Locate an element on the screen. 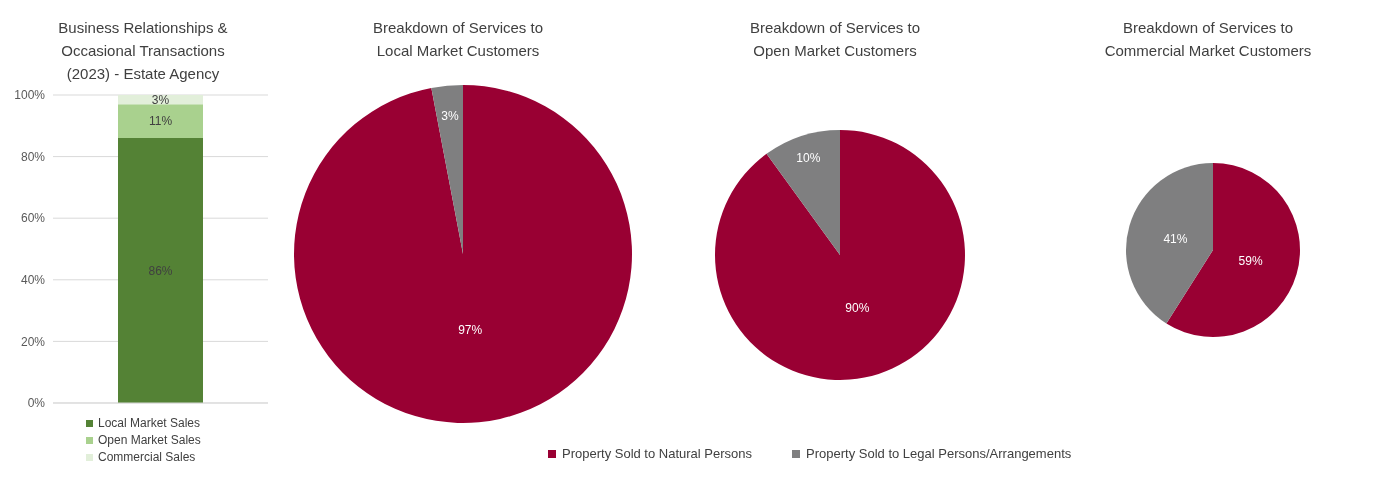  legend-label: Open Market Sales is located at coordinates (149, 440).